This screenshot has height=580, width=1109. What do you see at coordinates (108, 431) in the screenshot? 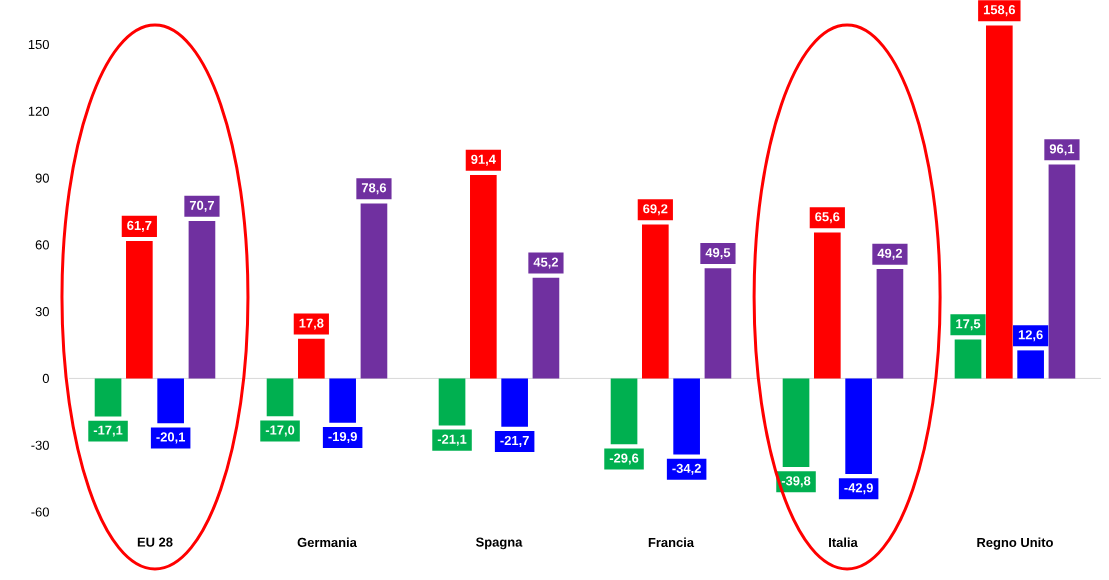
I see `data-label: -17,1` at bounding box center [108, 431].